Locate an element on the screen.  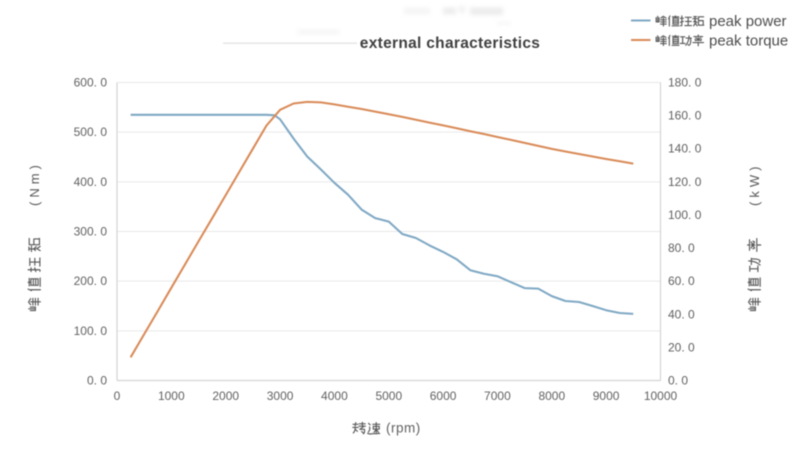
svg-text: 140. 0 is located at coordinates (685, 149).